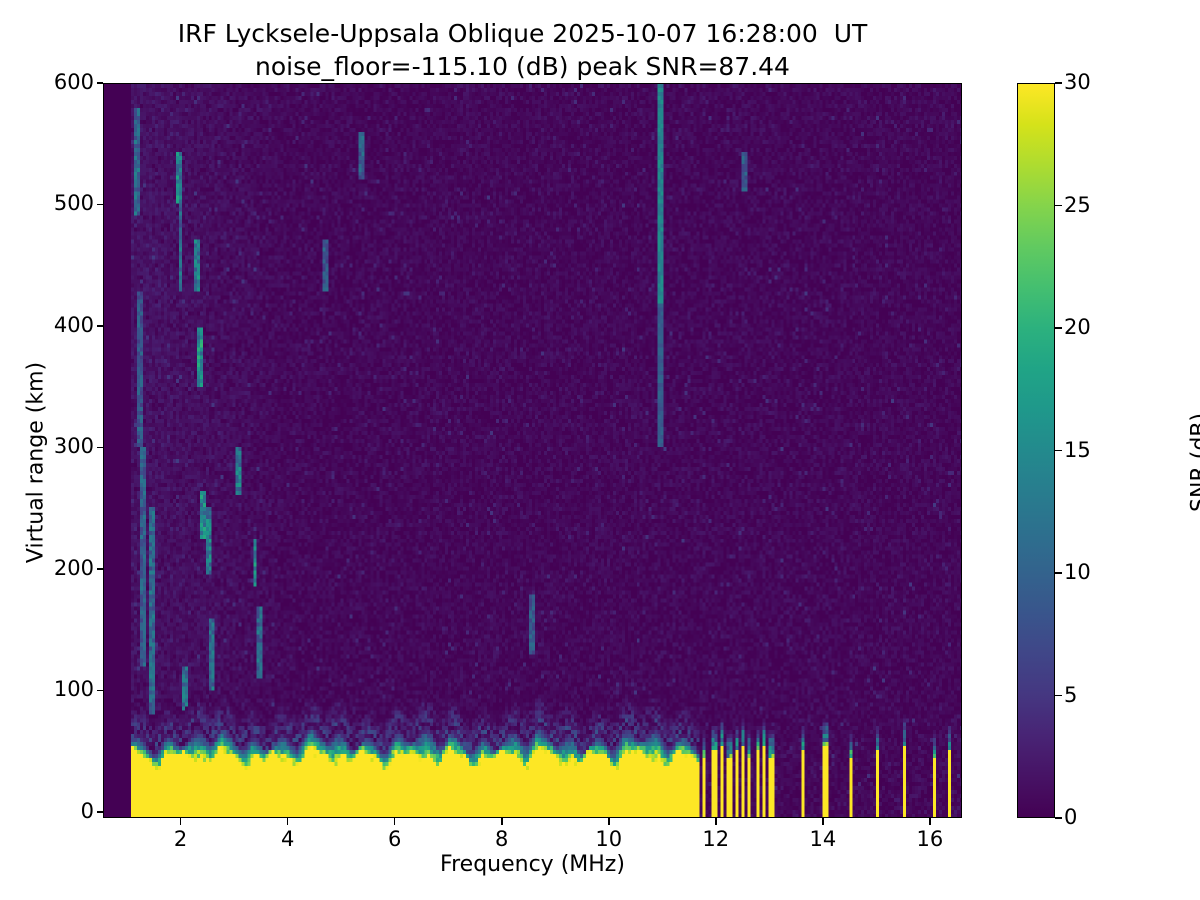 Image resolution: width=1200 pixels, height=900 pixels. Describe the element at coordinates (532, 864) in the screenshot. I see `x-axis-label: Frequency (MHz)` at that location.